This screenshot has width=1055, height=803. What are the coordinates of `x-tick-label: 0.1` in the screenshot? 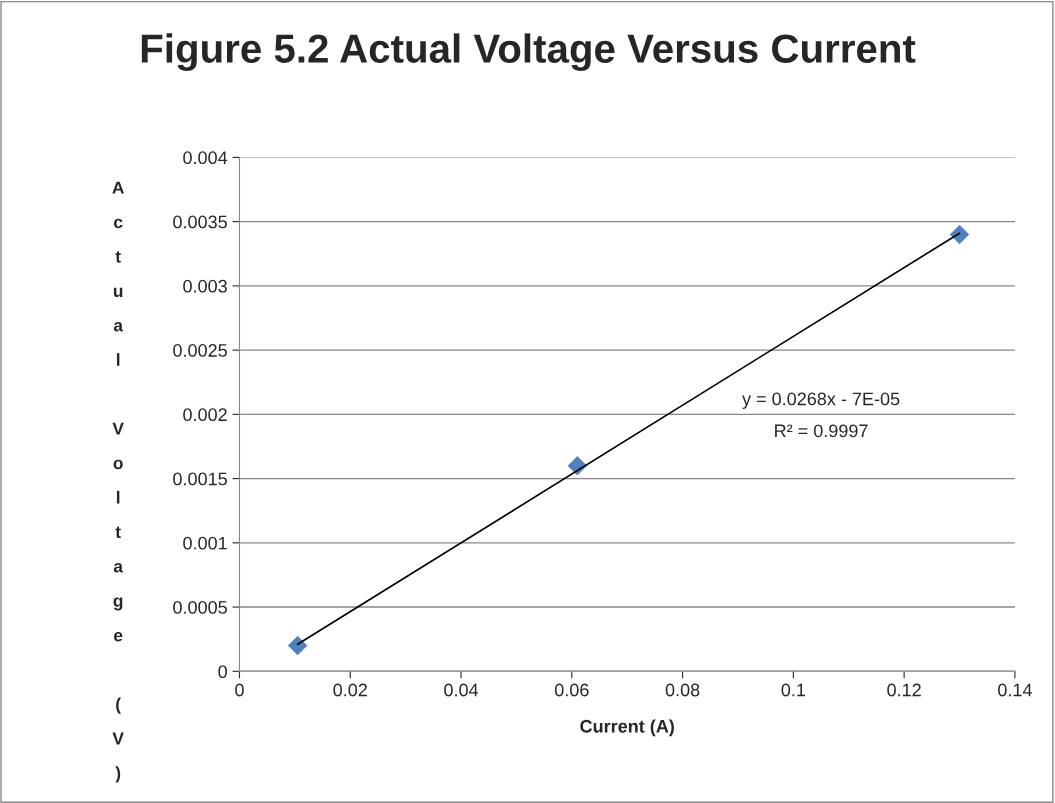 It's located at (793, 690).